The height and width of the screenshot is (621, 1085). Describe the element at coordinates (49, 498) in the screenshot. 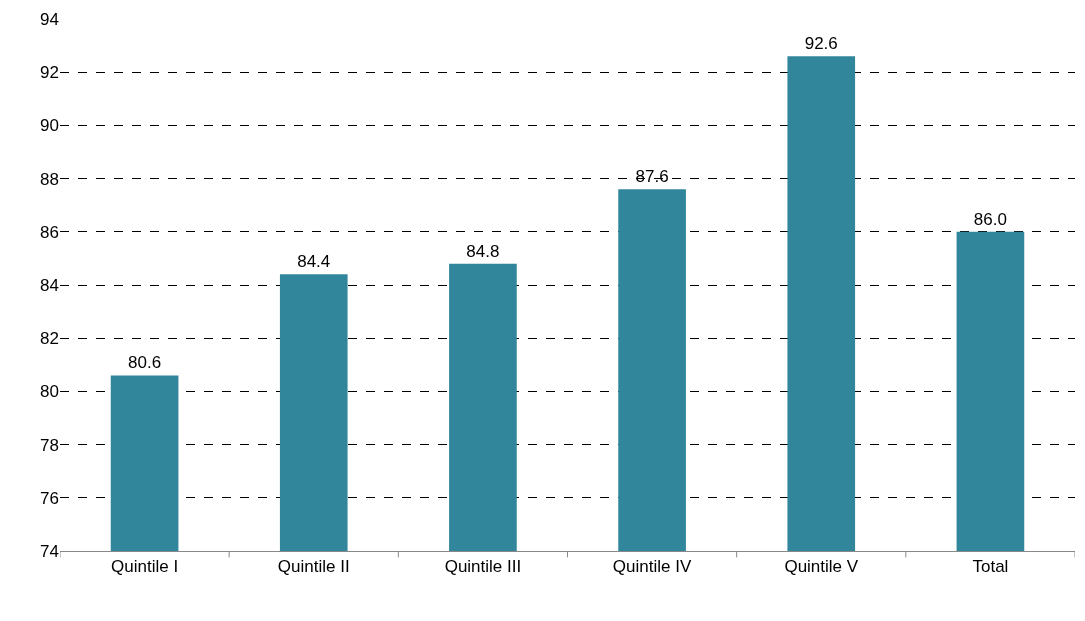

I see `y-tick-label: 76` at that location.